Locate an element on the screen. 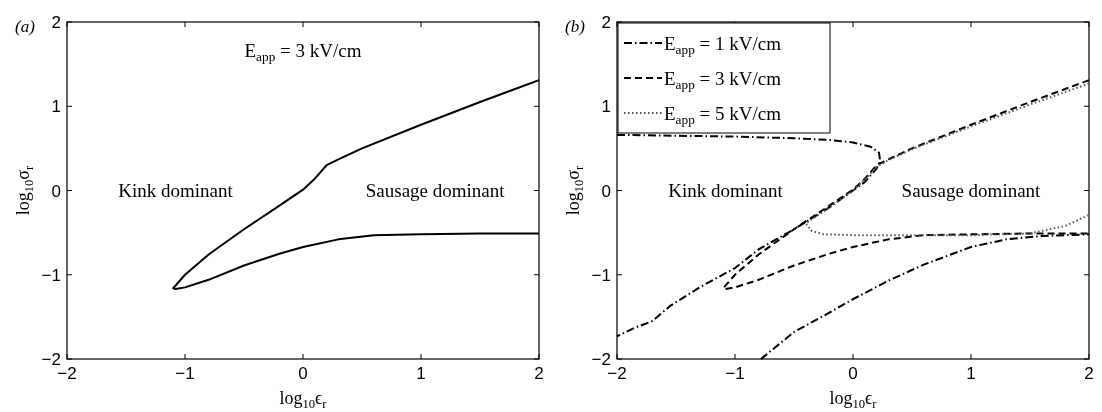 The width and height of the screenshot is (1102, 412). chart-title: (a) is located at coordinates (25, 26).